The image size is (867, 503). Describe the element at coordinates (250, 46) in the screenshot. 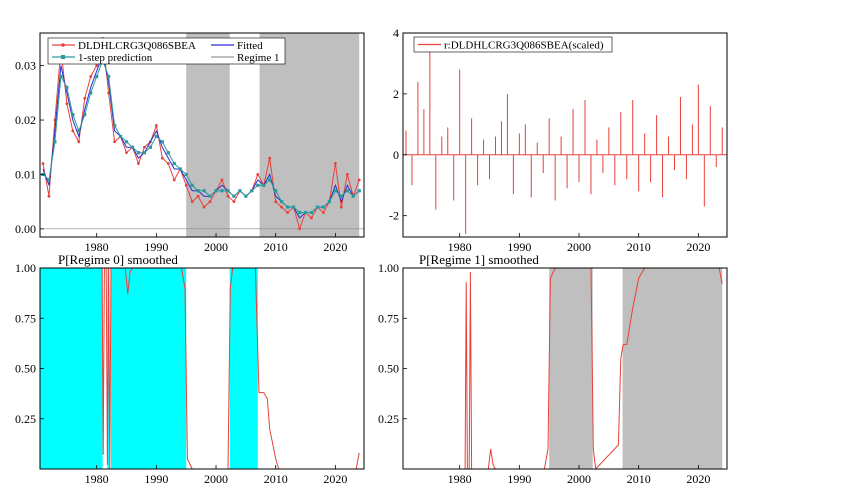

I see `legend-label-fitted: Fitted` at that location.